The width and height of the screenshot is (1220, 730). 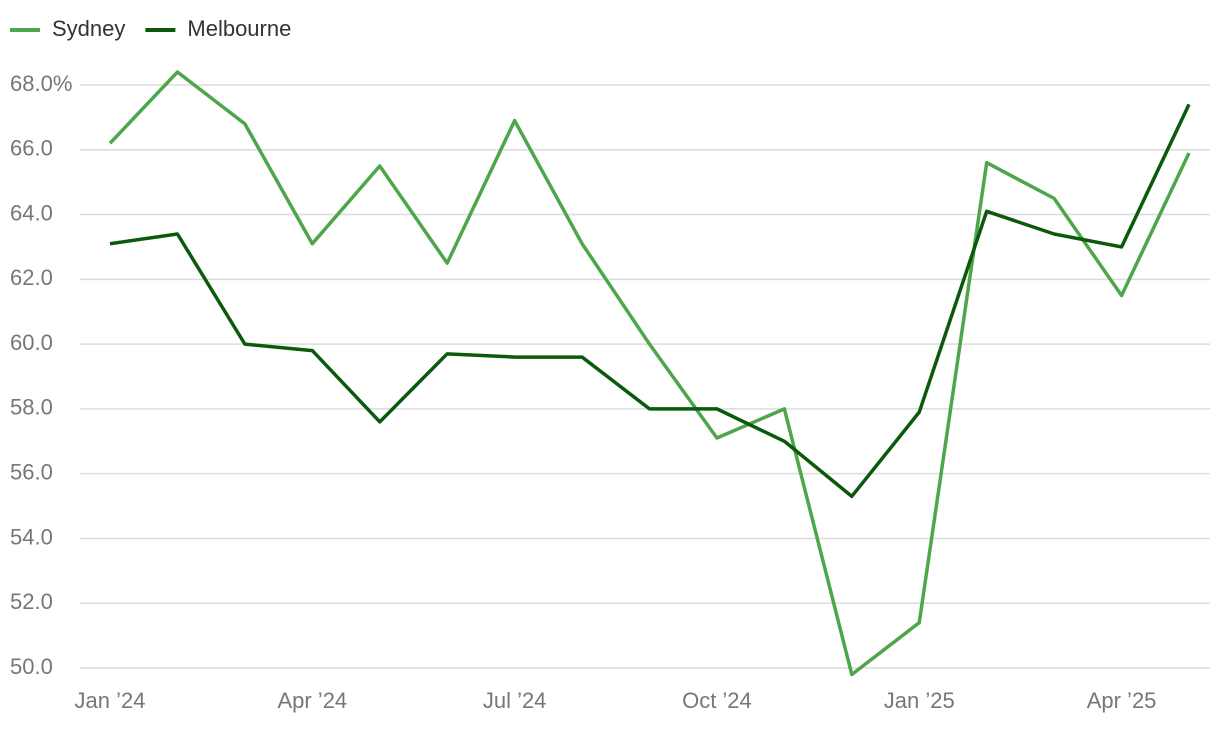 I want to click on y-tick-label: 58.0, so click(x=31, y=407).